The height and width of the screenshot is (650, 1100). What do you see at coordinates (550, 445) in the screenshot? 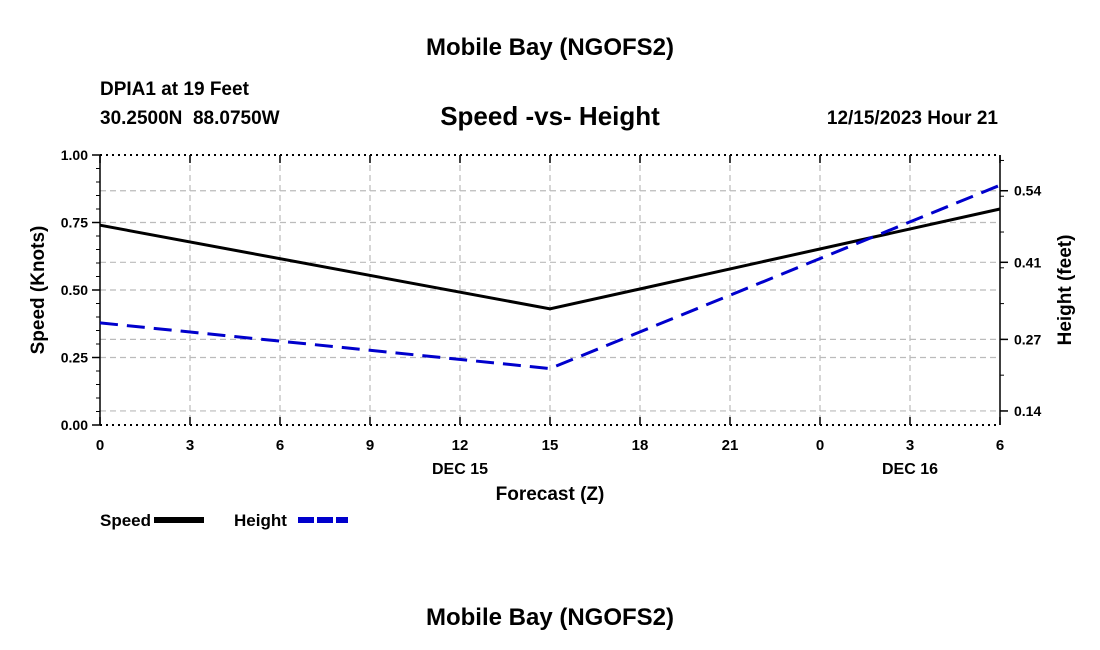
I see `x-tick-label: 15` at bounding box center [550, 445].